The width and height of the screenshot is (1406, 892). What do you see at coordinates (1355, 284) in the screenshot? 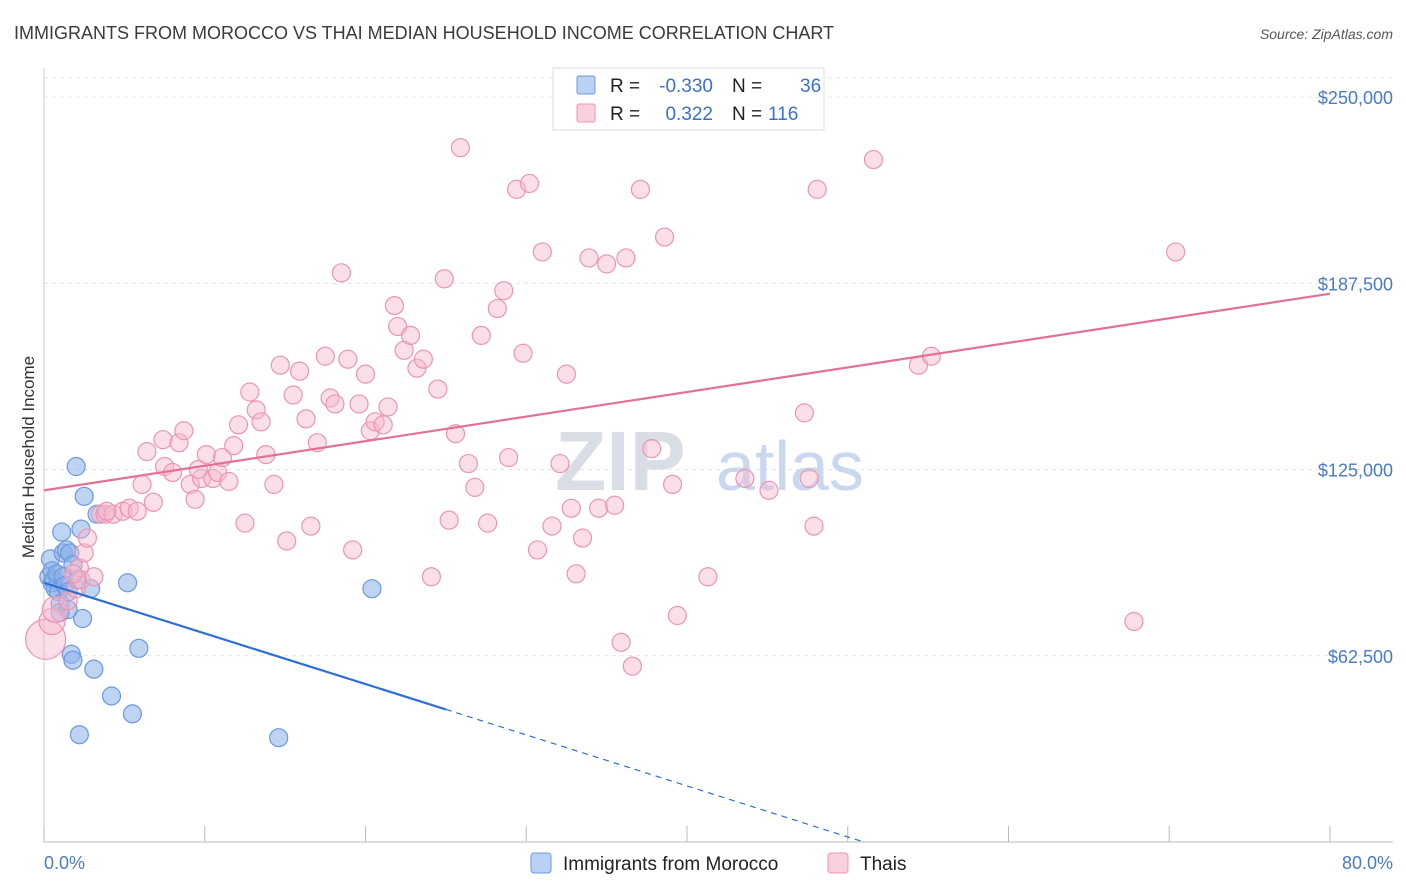
I see `y-tick-label-2: $187,500` at bounding box center [1355, 284].